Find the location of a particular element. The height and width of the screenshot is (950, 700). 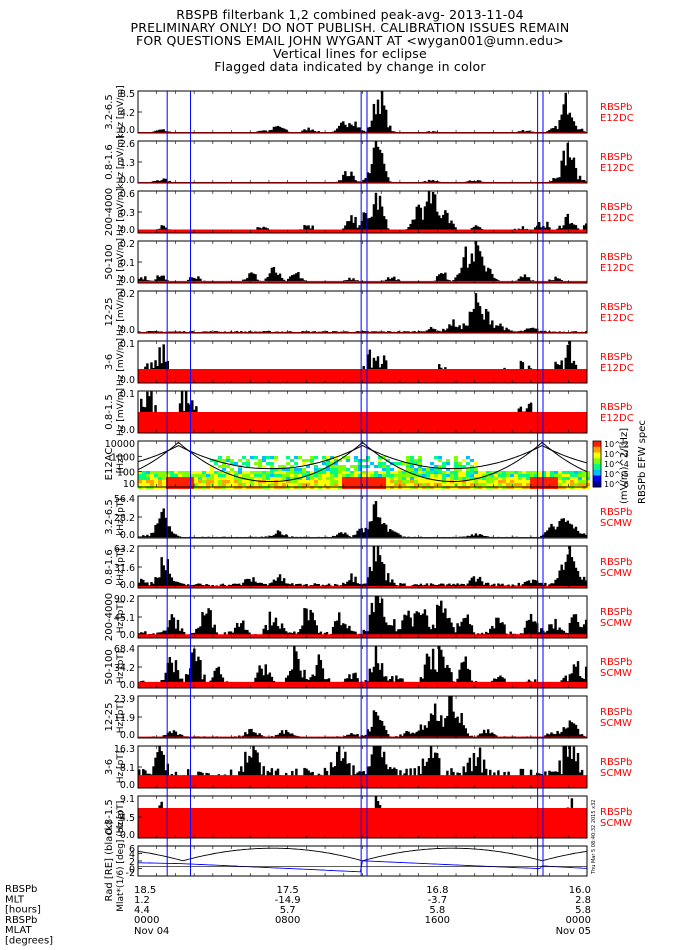

y-tick-label: 31.6 is located at coordinates (124, 568).